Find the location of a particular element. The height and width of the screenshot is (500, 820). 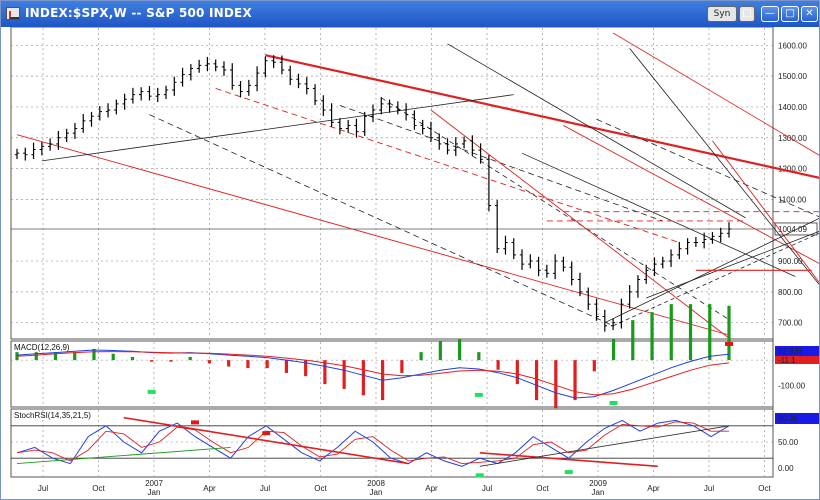

y-tick-label: 1400.00 is located at coordinates (792, 107).